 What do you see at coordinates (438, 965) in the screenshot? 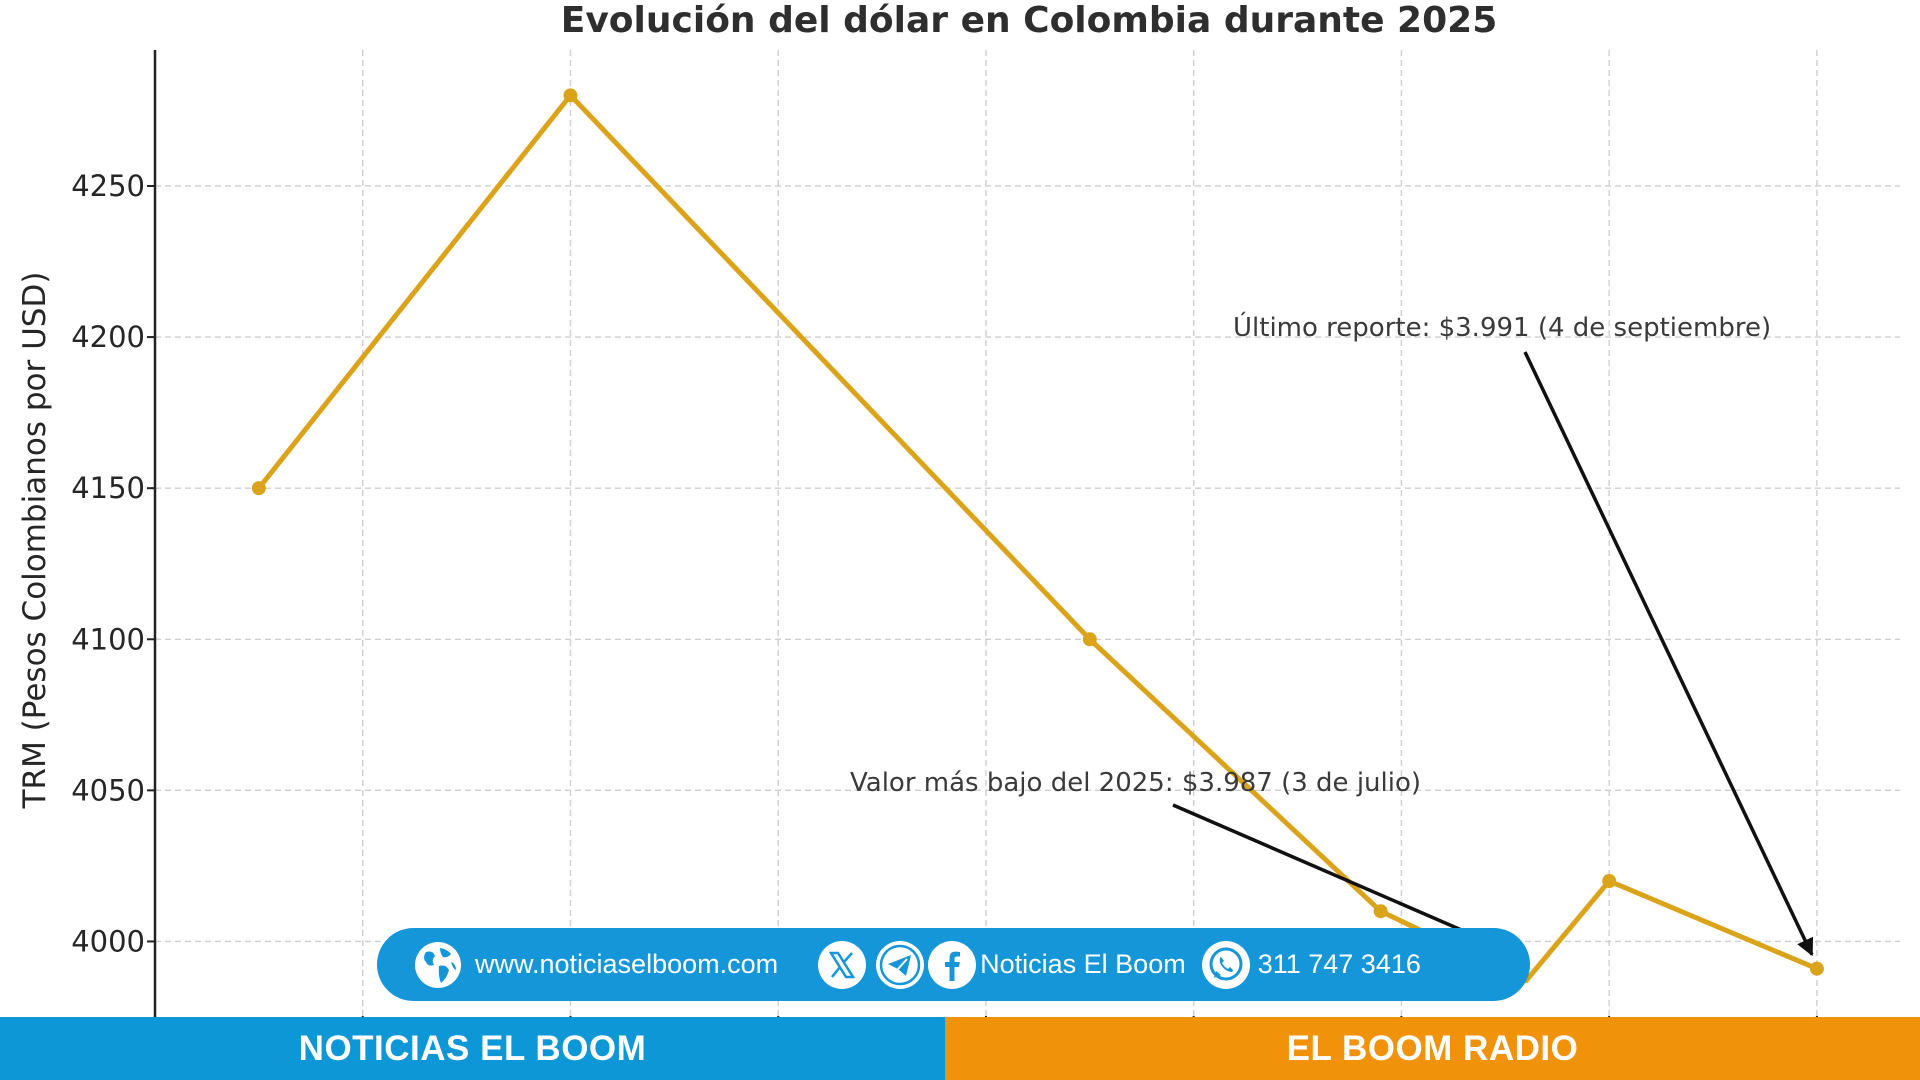
I see `globe-icon` at bounding box center [438, 965].